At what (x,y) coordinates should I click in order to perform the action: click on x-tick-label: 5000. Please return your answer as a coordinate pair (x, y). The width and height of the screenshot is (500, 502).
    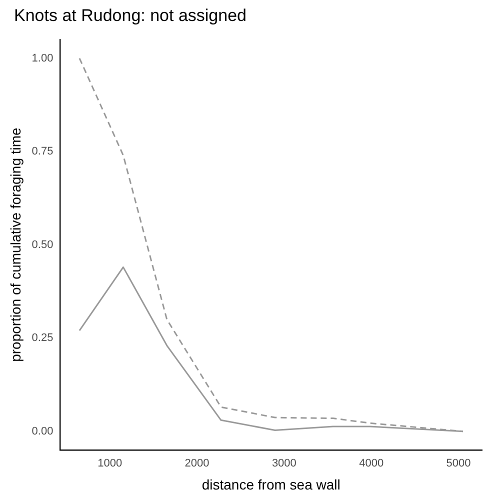
    Looking at the image, I should click on (458, 464).